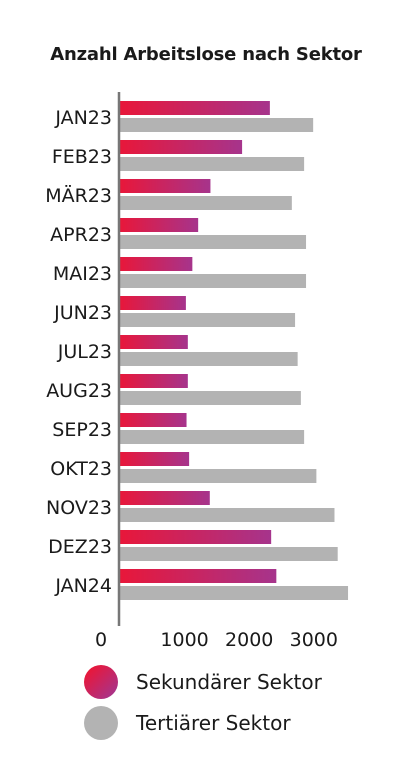  Describe the element at coordinates (82, 157) in the screenshot. I see `category-label: FEB23` at that location.